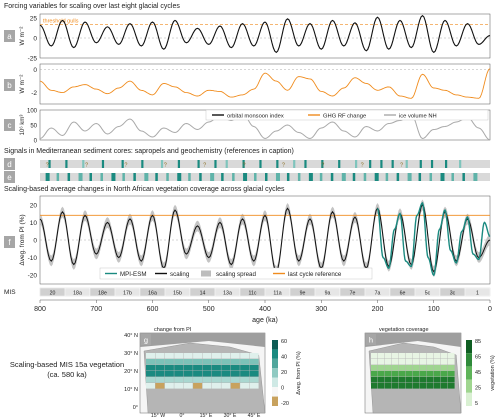  I want to click on mis-stage-17: 1, so click(477, 294).